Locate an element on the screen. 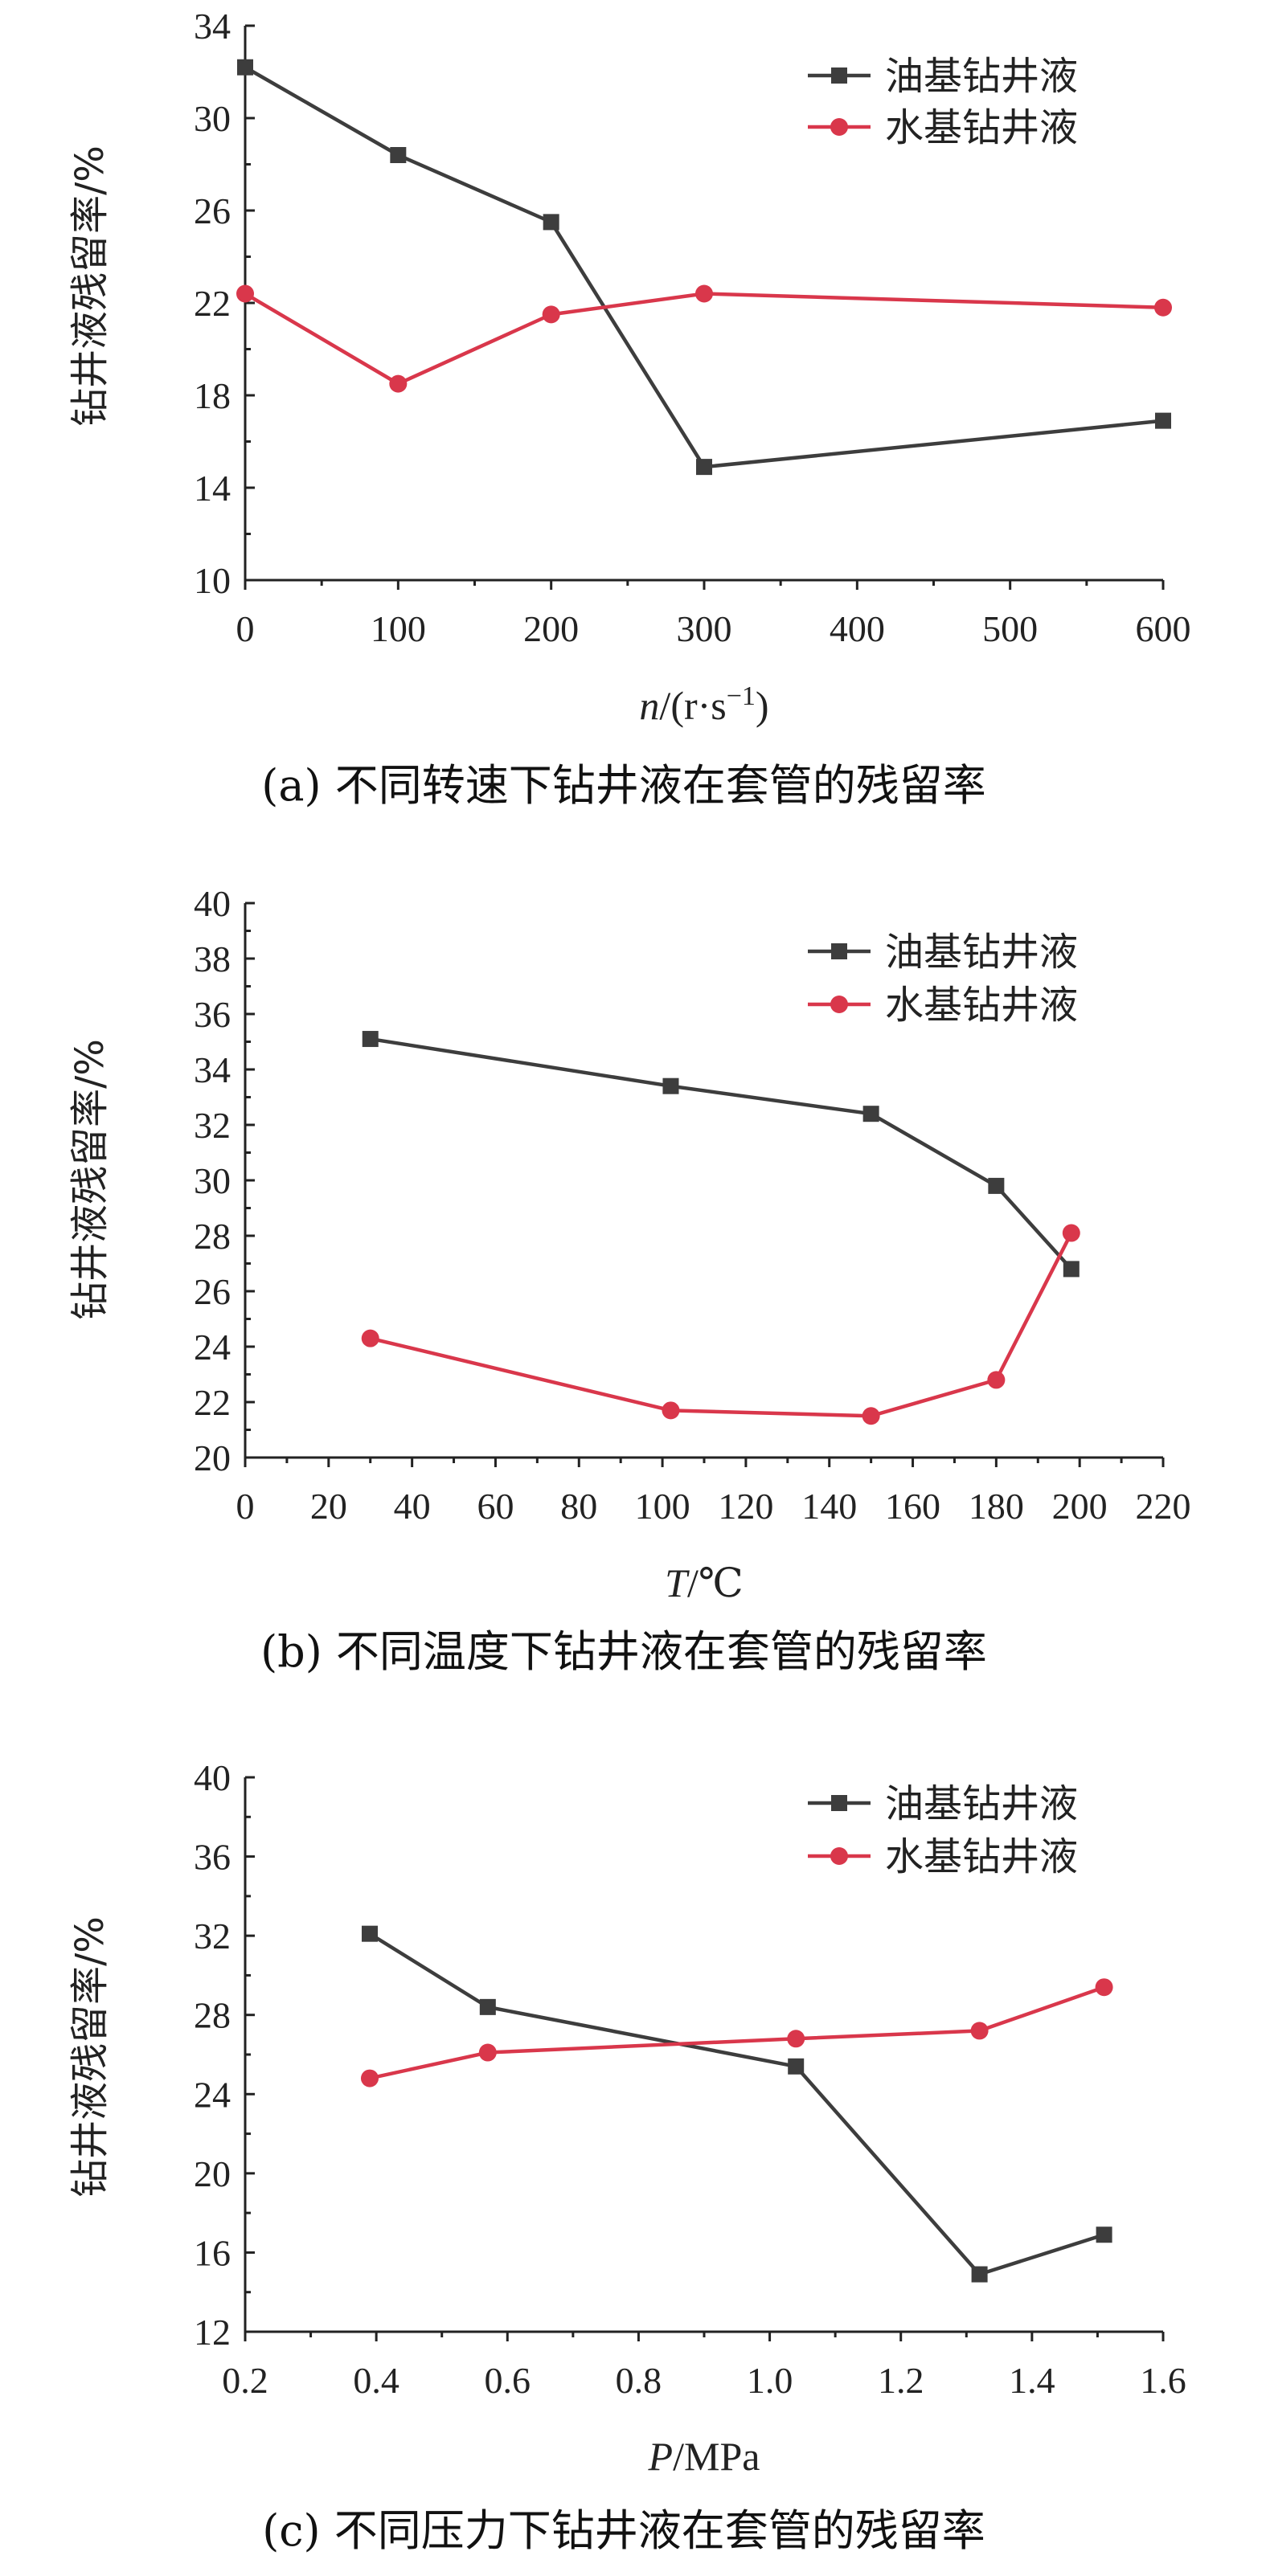  y-tick-label: 34 is located at coordinates (213, 1069).